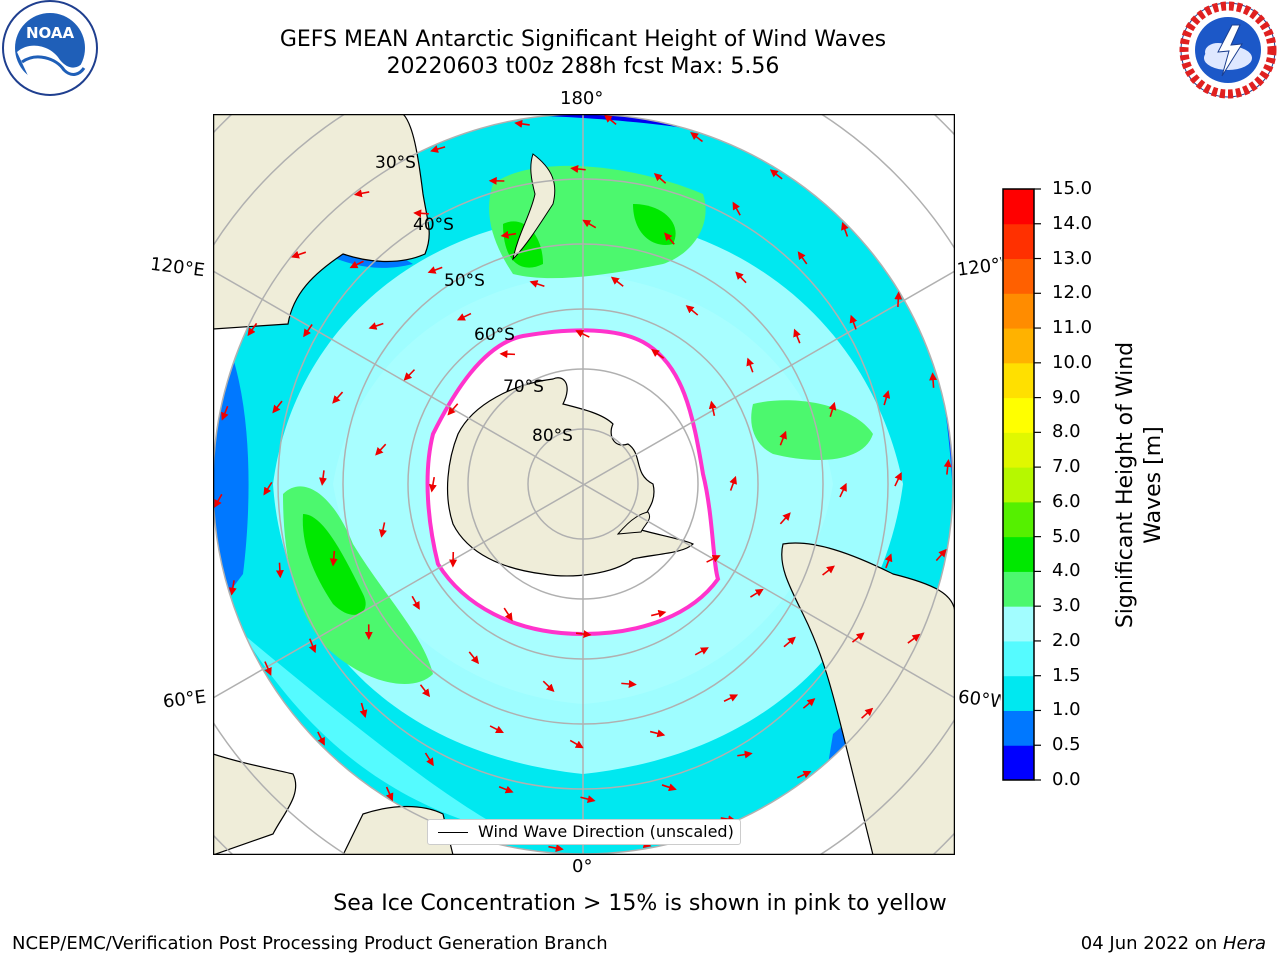  What do you see at coordinates (1072, 362) in the screenshot?
I see `colorbar-tick-label: 10.0` at bounding box center [1072, 362].